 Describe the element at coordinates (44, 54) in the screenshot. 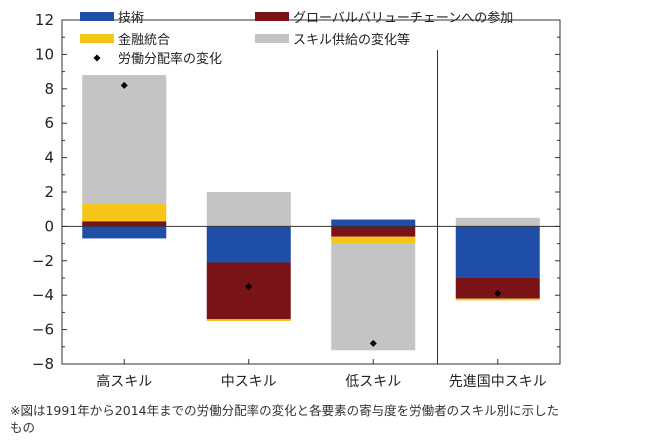

I see `y-tick-label: 10` at that location.